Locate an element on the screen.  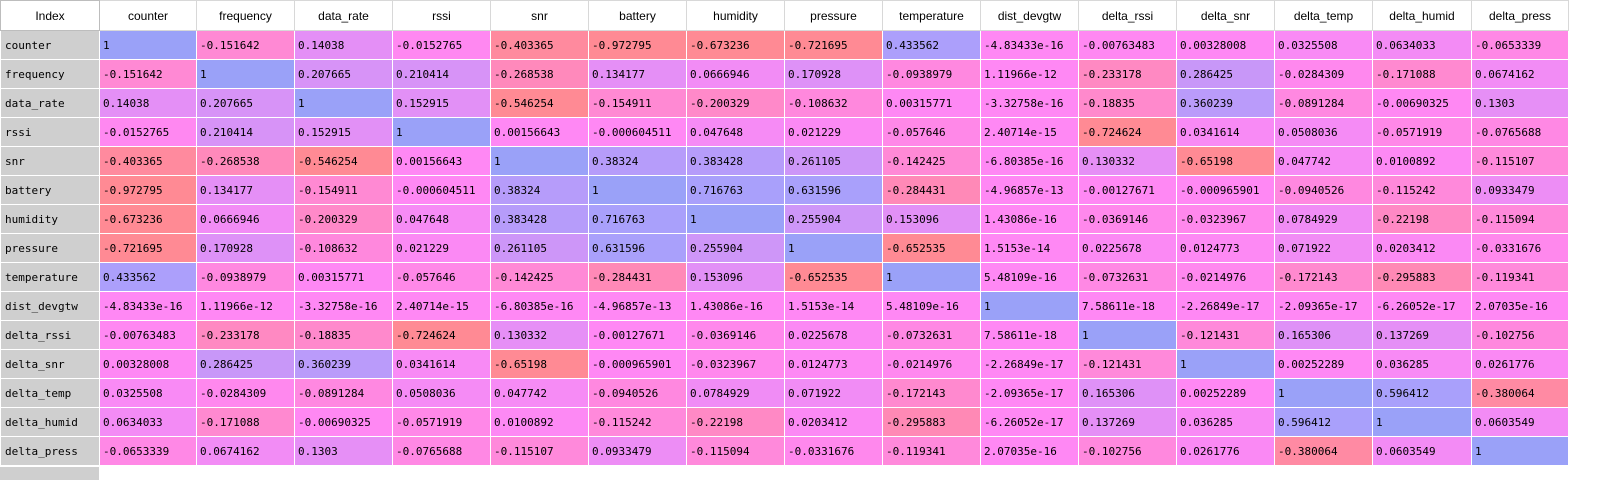
correlation-cell: 0.036285 is located at coordinates (1422, 364).